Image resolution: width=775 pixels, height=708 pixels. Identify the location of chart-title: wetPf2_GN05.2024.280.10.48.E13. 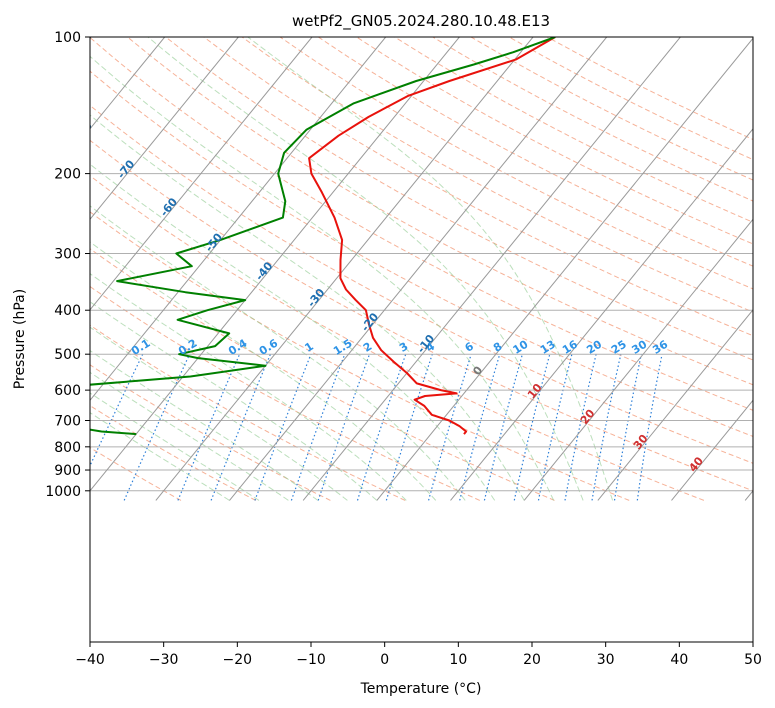
(421, 21).